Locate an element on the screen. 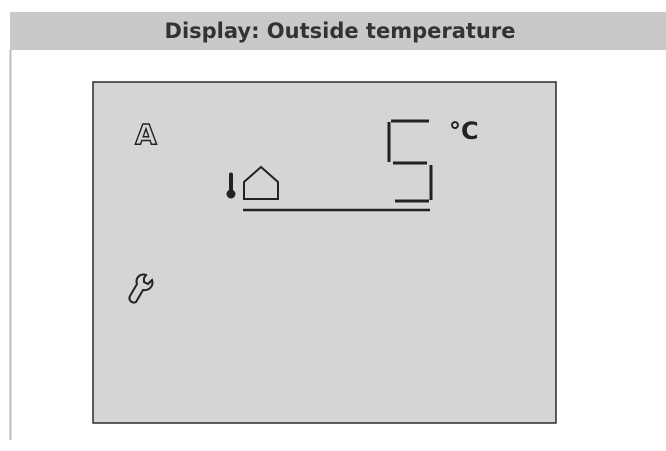 The height and width of the screenshot is (451, 666). header-title: Display: Outside temperature is located at coordinates (340, 31).